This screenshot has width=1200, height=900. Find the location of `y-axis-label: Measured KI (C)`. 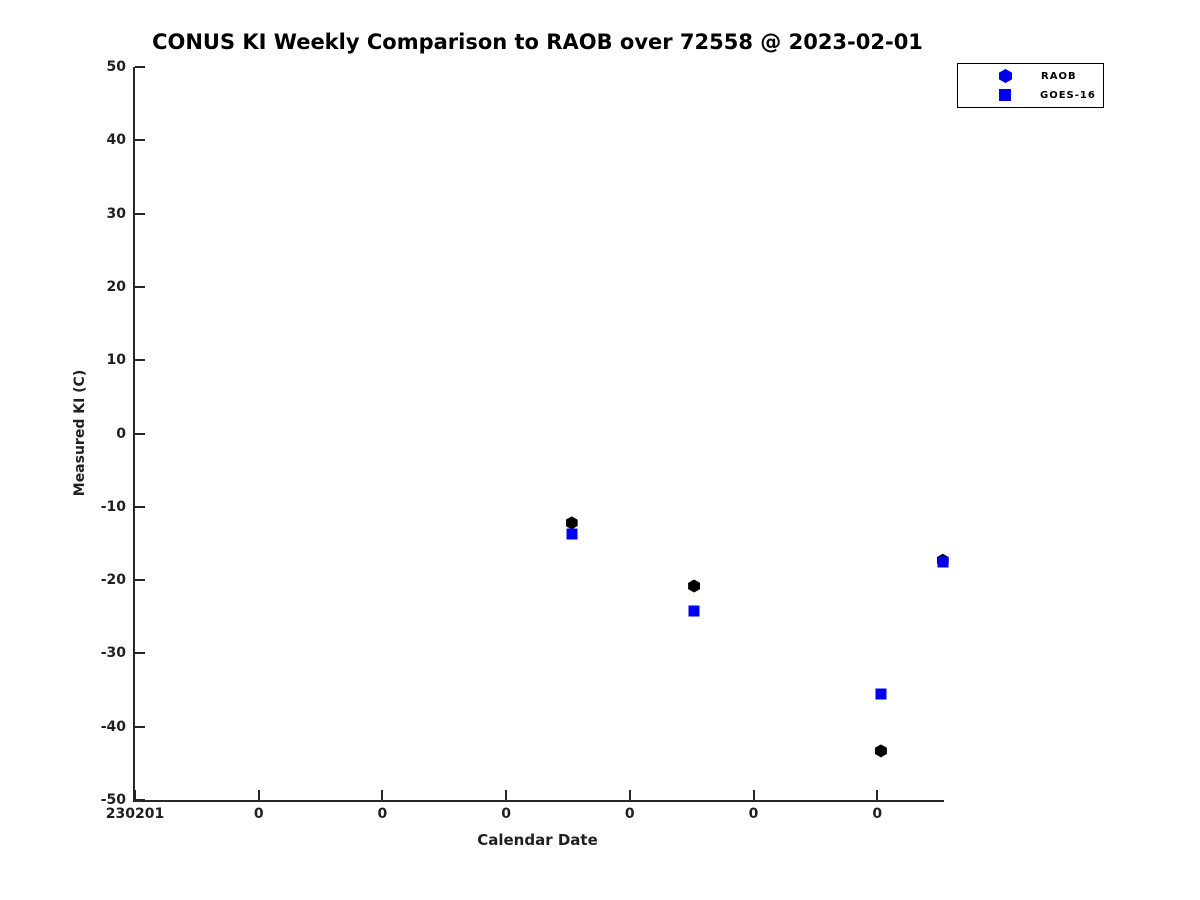

y-axis-label: Measured KI (C) is located at coordinates (80, 433).